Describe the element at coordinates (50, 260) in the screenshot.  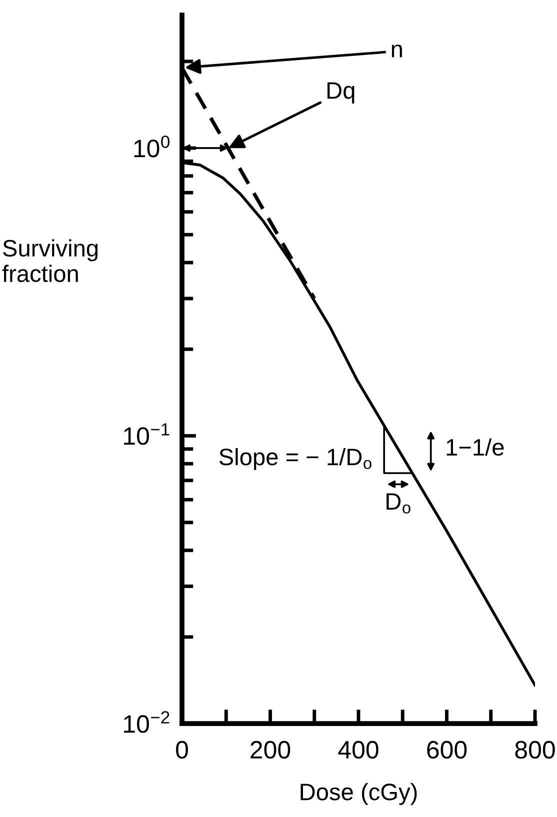
I see `y-axis-title: Surviving fraction` at that location.